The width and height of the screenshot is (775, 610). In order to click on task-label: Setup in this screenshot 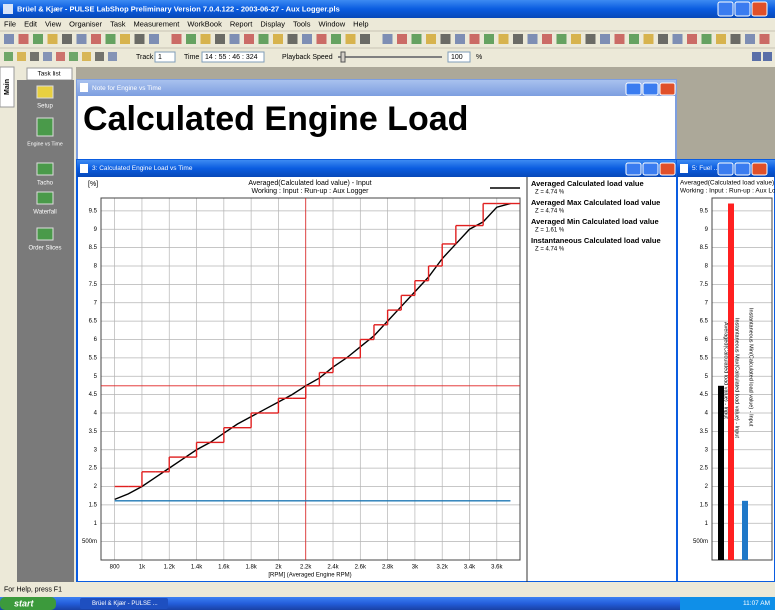, I will do `click(45, 107)`.